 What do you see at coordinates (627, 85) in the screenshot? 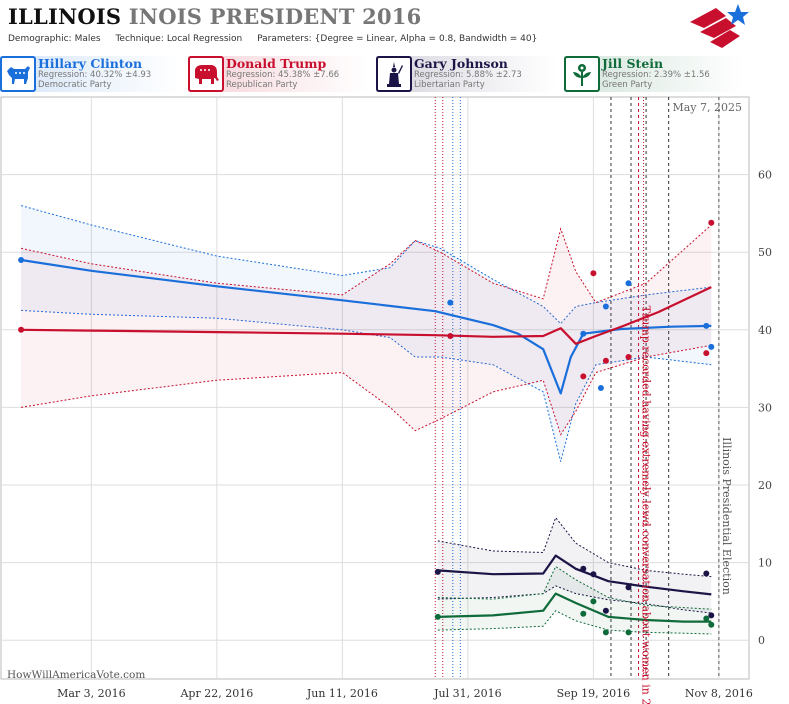
I see `candidate-party: Green Party` at bounding box center [627, 85].